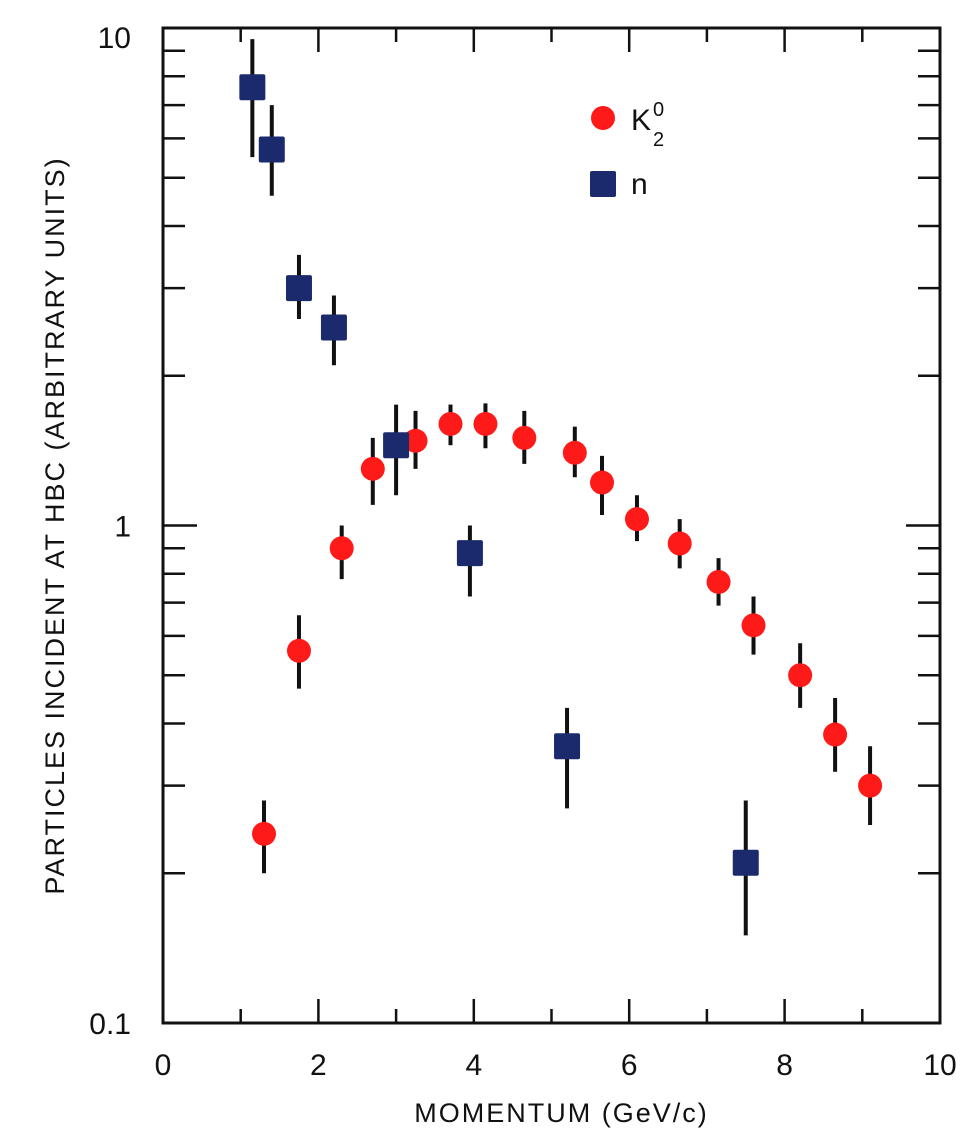 Image resolution: width=973 pixels, height=1135 pixels. What do you see at coordinates (939, 1065) in the screenshot?
I see `x-tick-label: 10` at bounding box center [939, 1065].